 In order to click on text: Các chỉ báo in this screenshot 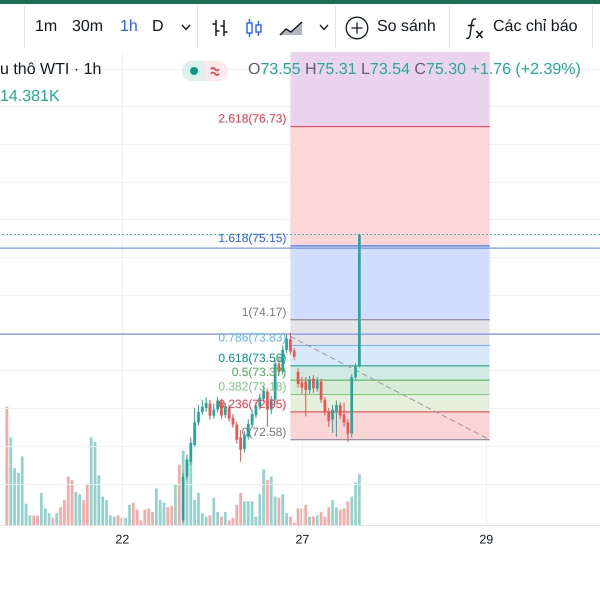, I will do `click(535, 27)`.